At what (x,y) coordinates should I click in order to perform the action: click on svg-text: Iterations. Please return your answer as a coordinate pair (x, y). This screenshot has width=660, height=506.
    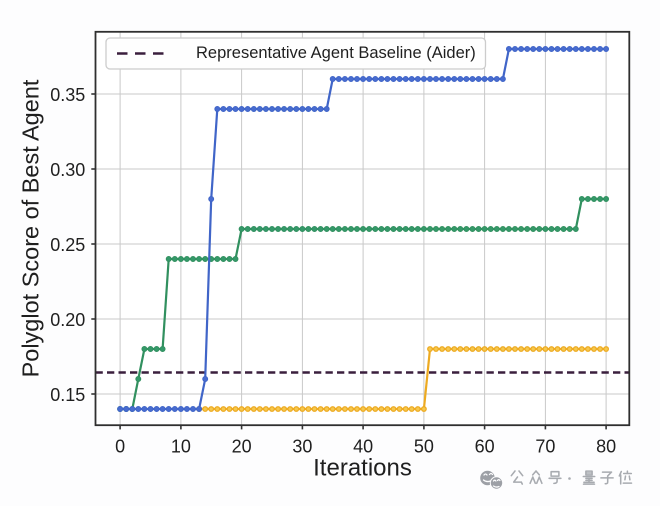
    Looking at the image, I should click on (362, 468).